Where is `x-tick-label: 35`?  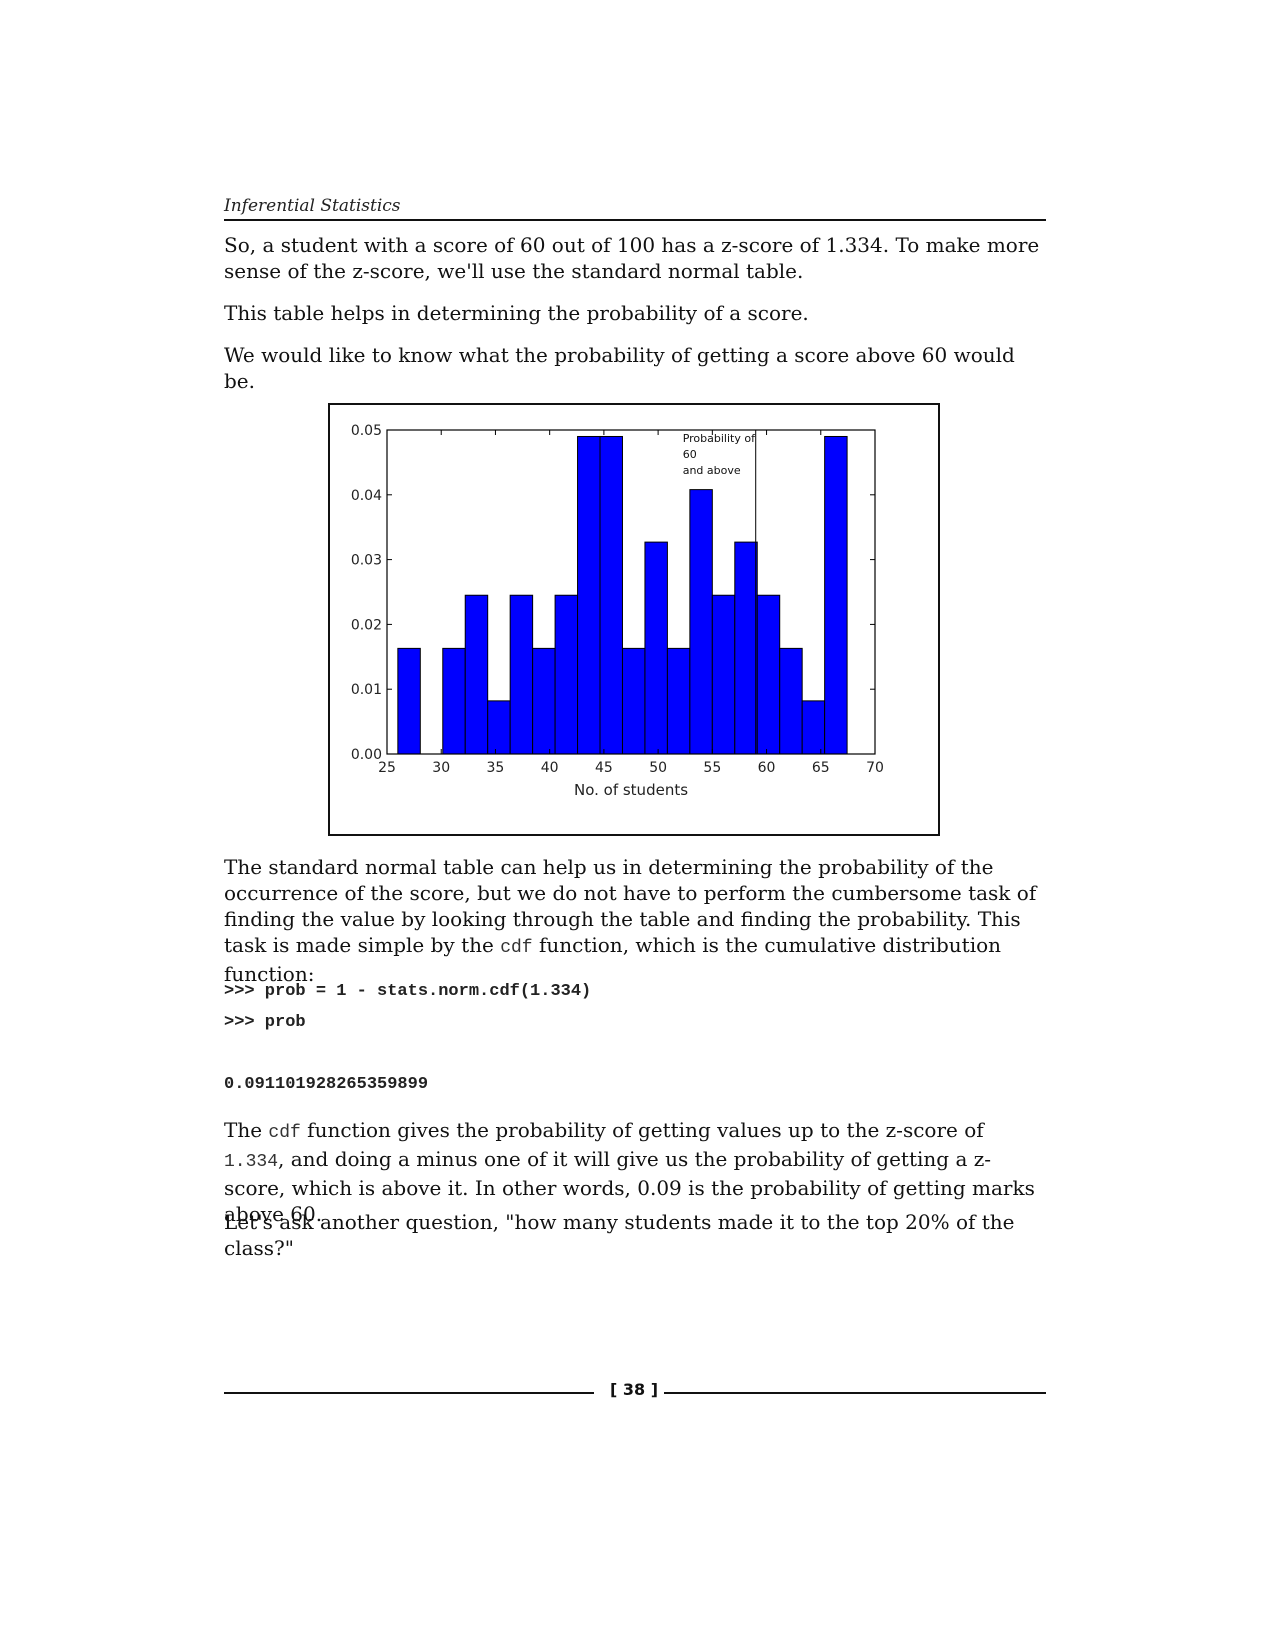 x-tick-label: 35 is located at coordinates (496, 768).